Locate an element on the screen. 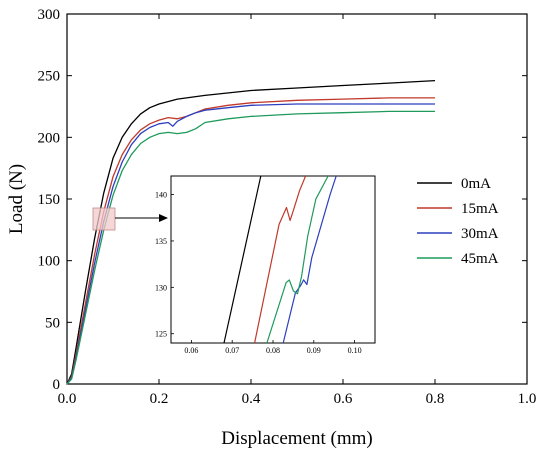 The image size is (550, 454). legend: 0mA 15mA 30mA 45mA is located at coordinates (458, 221).